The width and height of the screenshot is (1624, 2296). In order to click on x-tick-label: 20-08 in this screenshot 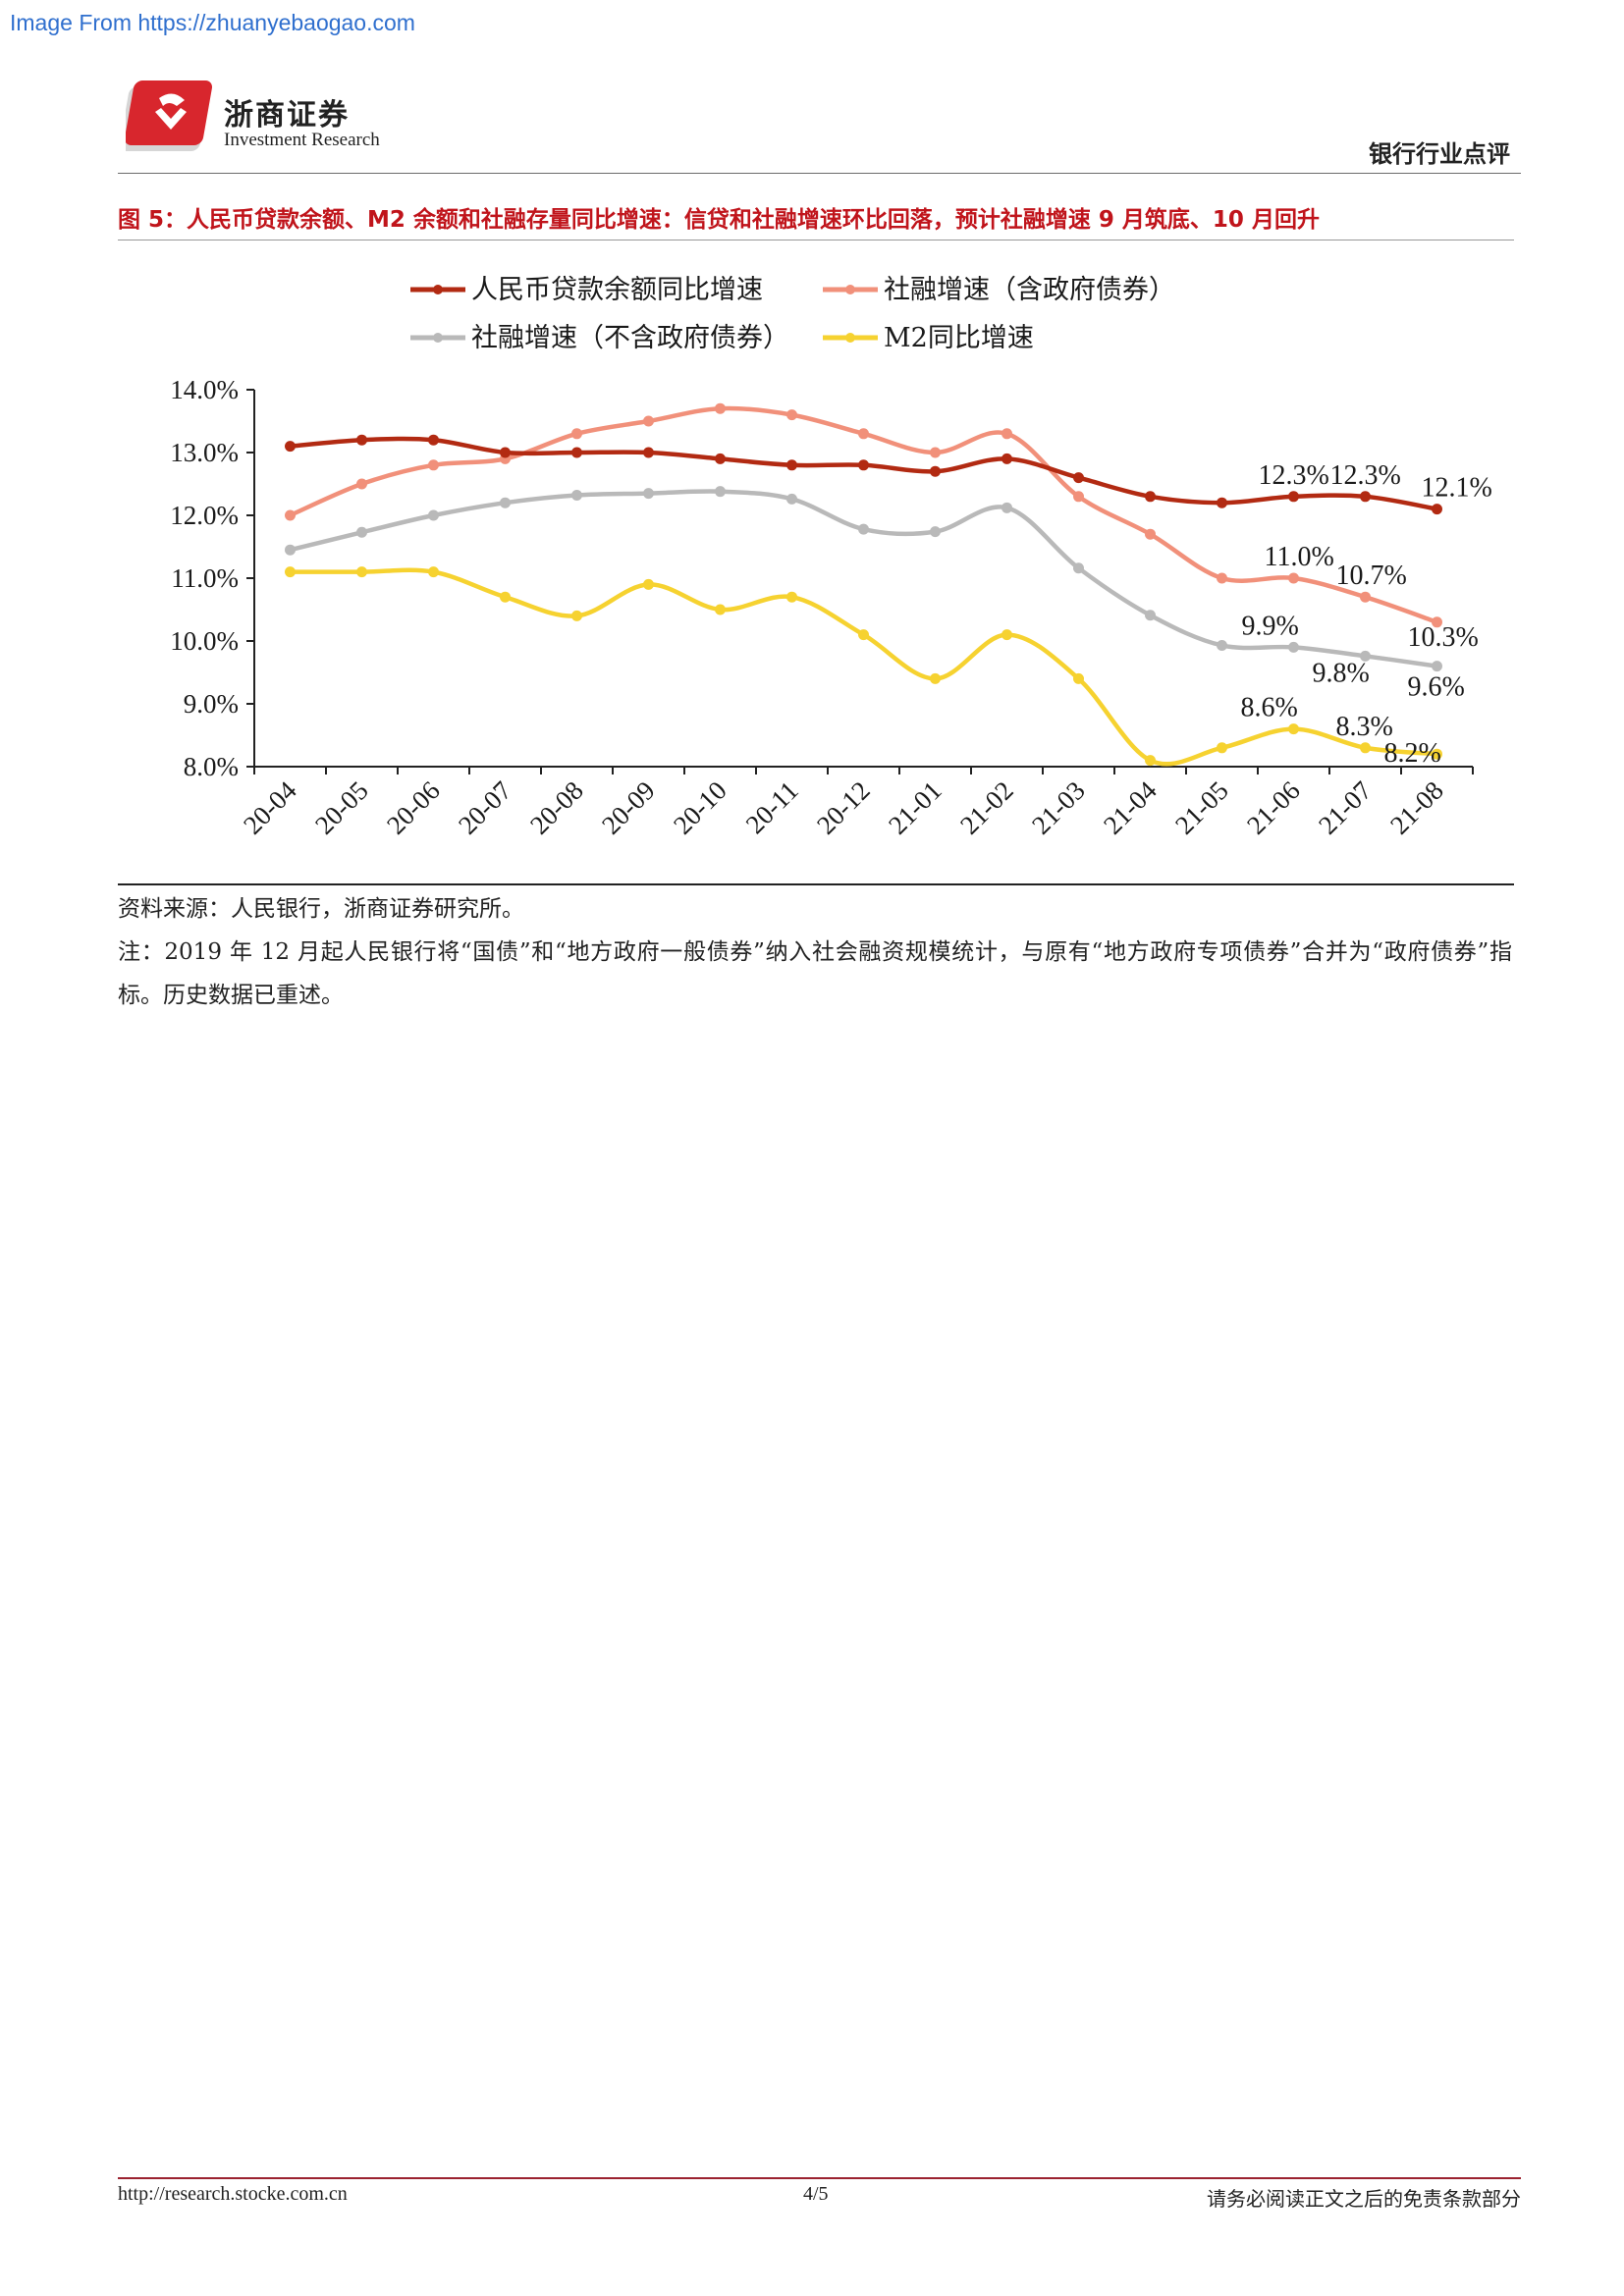, I will do `click(556, 807)`.